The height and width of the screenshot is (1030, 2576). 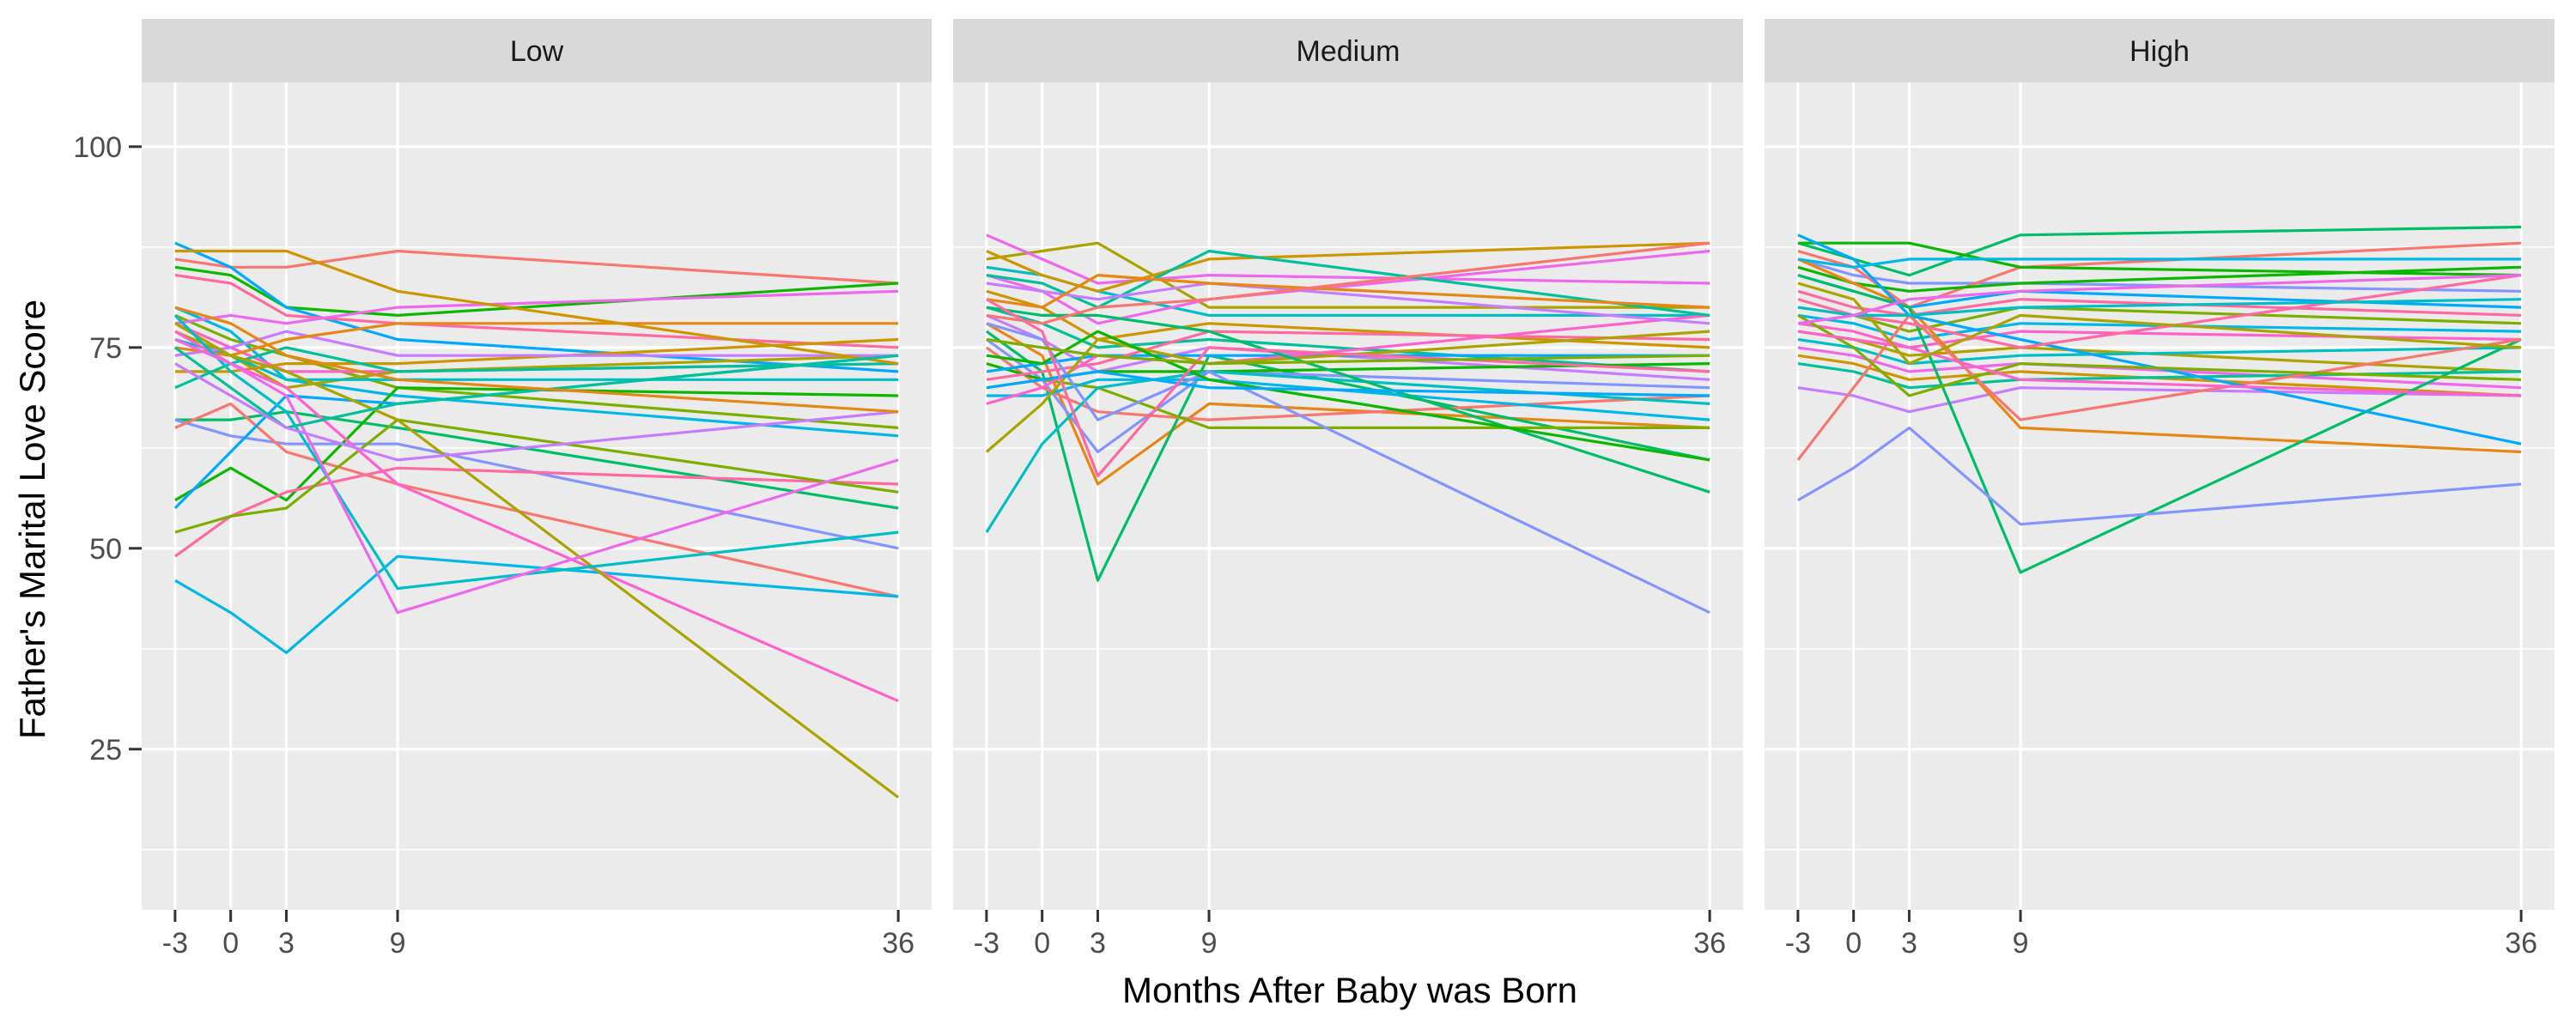 What do you see at coordinates (106, 348) in the screenshot?
I see `y-tick-label: 75` at bounding box center [106, 348].